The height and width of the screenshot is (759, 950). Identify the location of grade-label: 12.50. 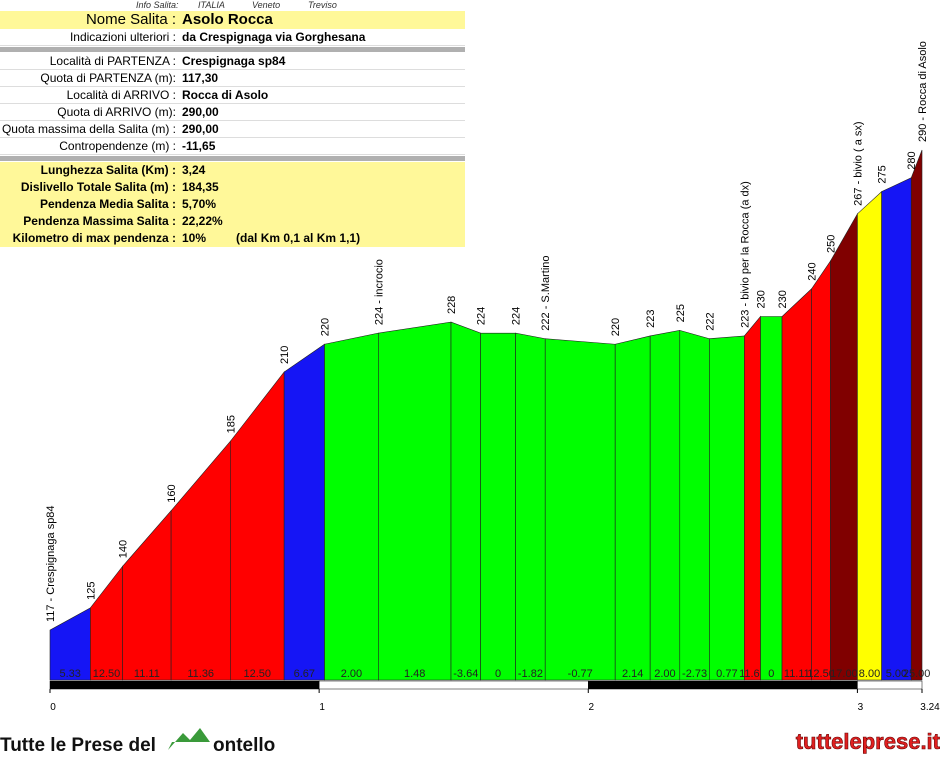
(257, 674).